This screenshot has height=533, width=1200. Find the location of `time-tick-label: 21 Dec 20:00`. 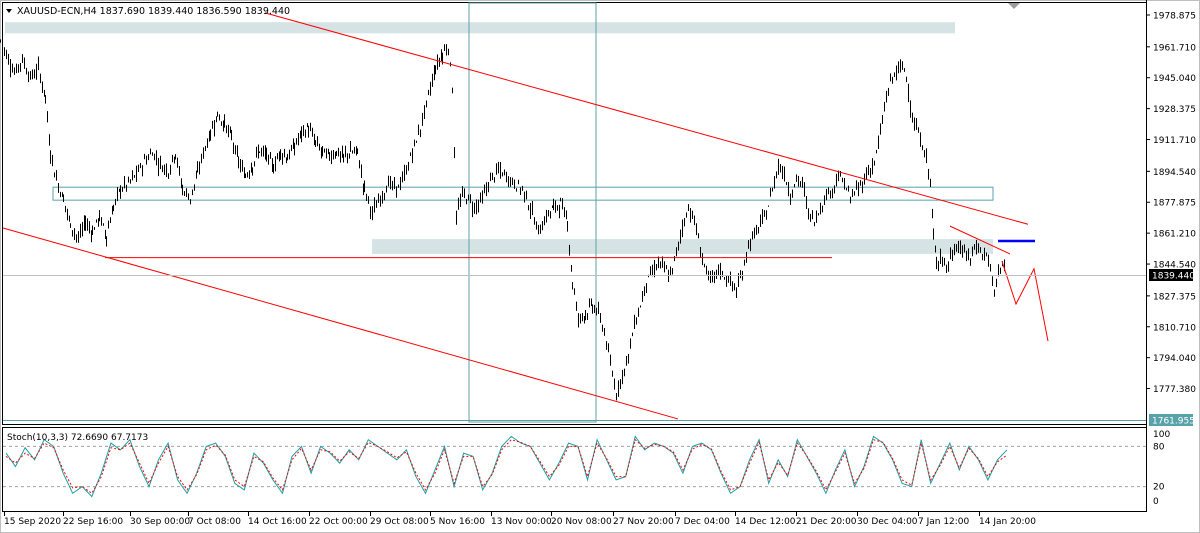

time-tick-label: 21 Dec 20:00 is located at coordinates (826, 522).